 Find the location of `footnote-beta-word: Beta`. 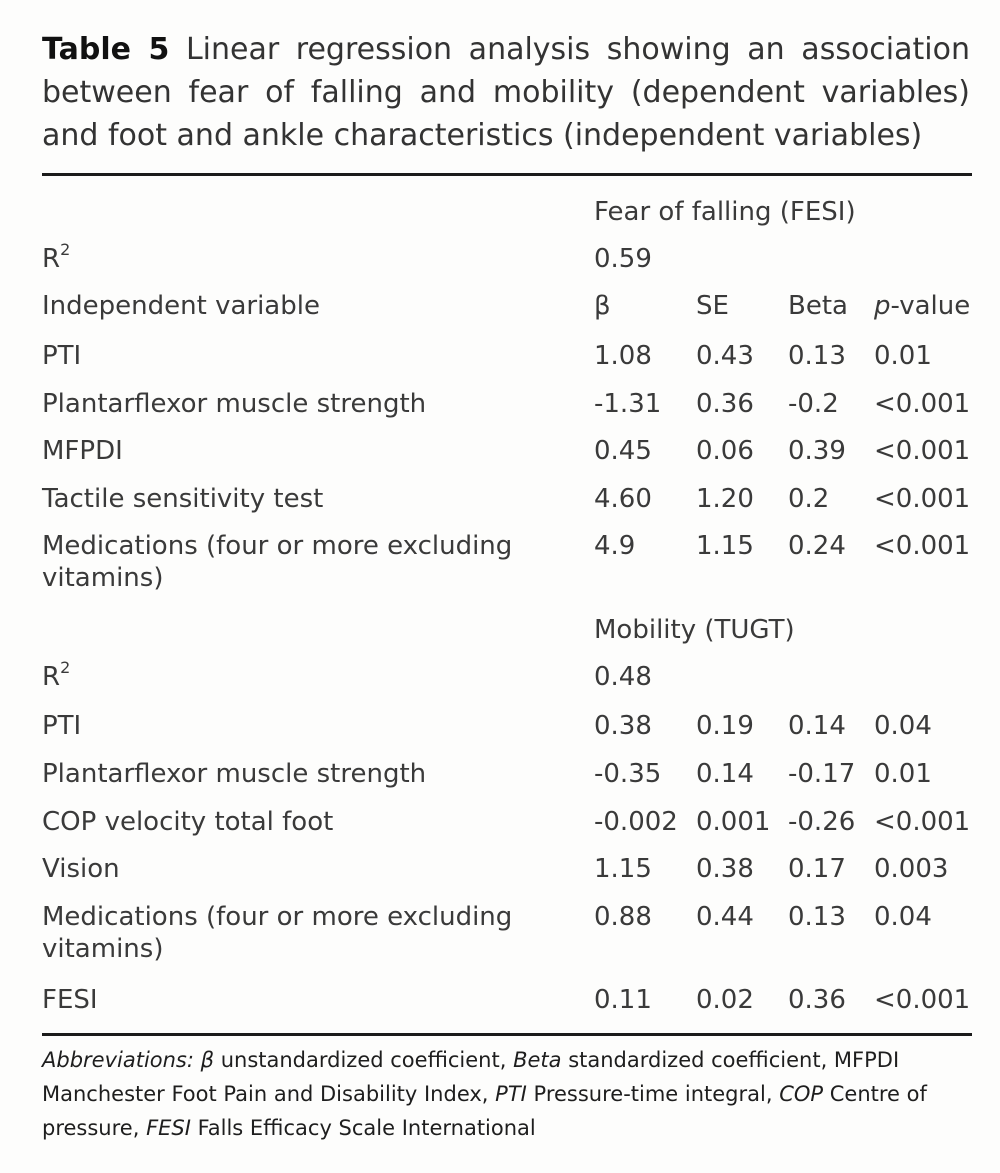

footnote-beta-word: Beta is located at coordinates (537, 1060).